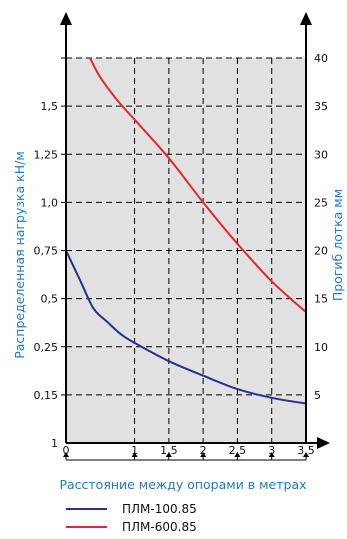  What do you see at coordinates (169, 450) in the screenshot?
I see `x-tick-label: 1,5` at bounding box center [169, 450].